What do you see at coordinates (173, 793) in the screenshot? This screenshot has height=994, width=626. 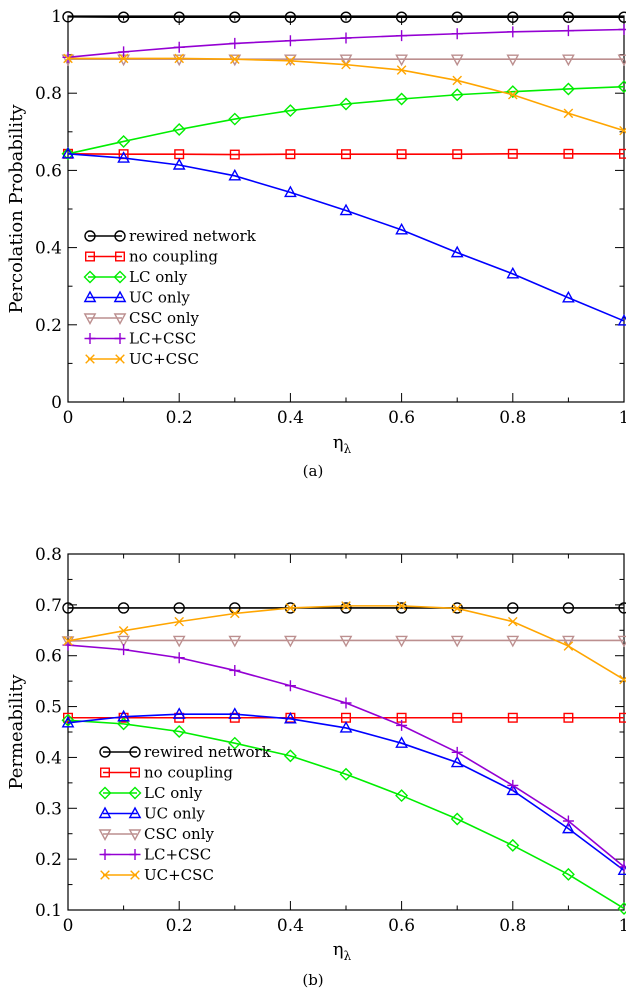 I see `legend-label: LC only` at bounding box center [173, 793].